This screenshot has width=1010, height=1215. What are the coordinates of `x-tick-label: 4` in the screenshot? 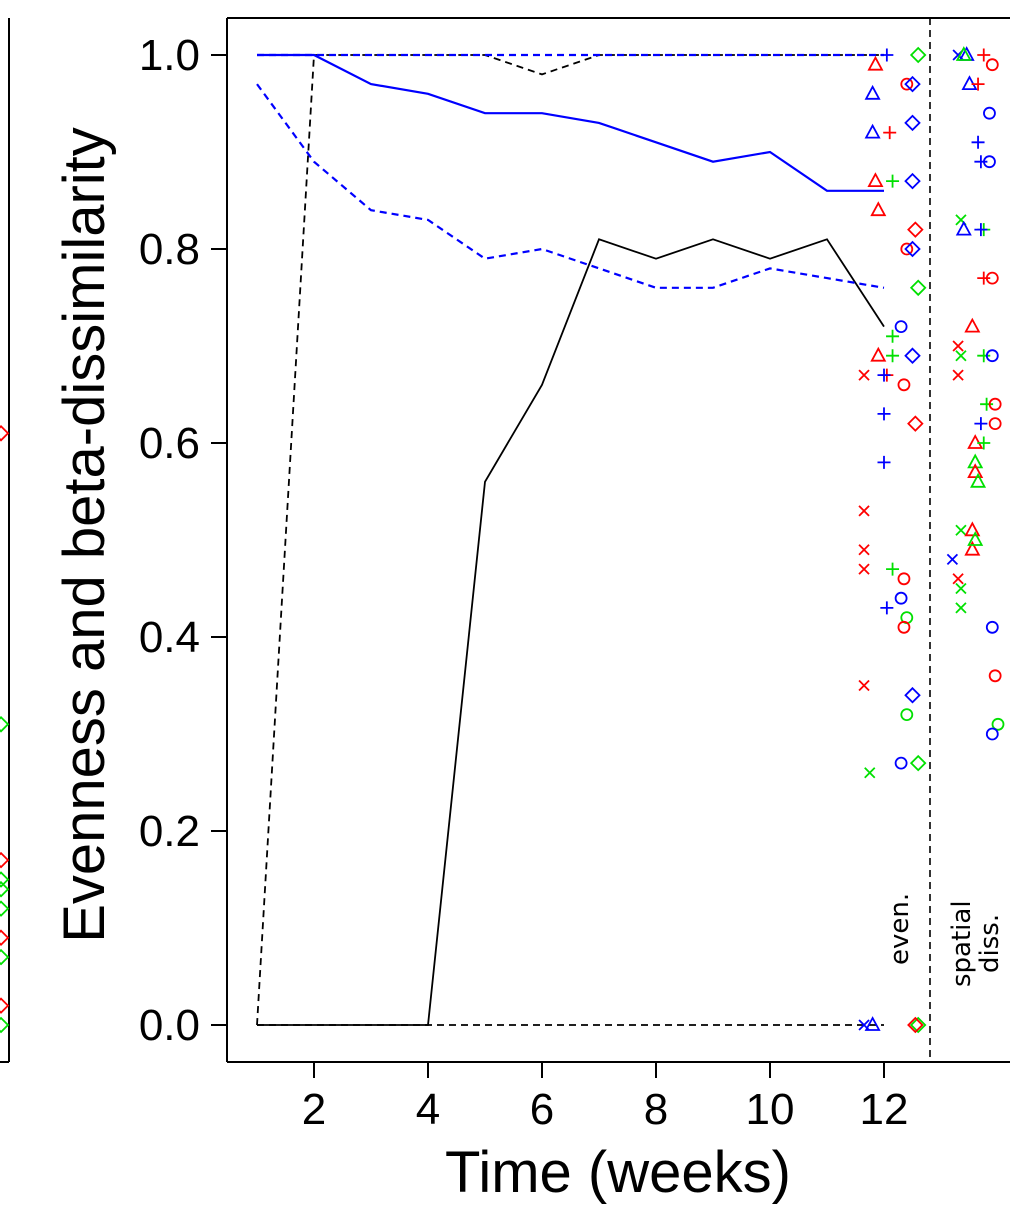 It's located at (428, 1109).